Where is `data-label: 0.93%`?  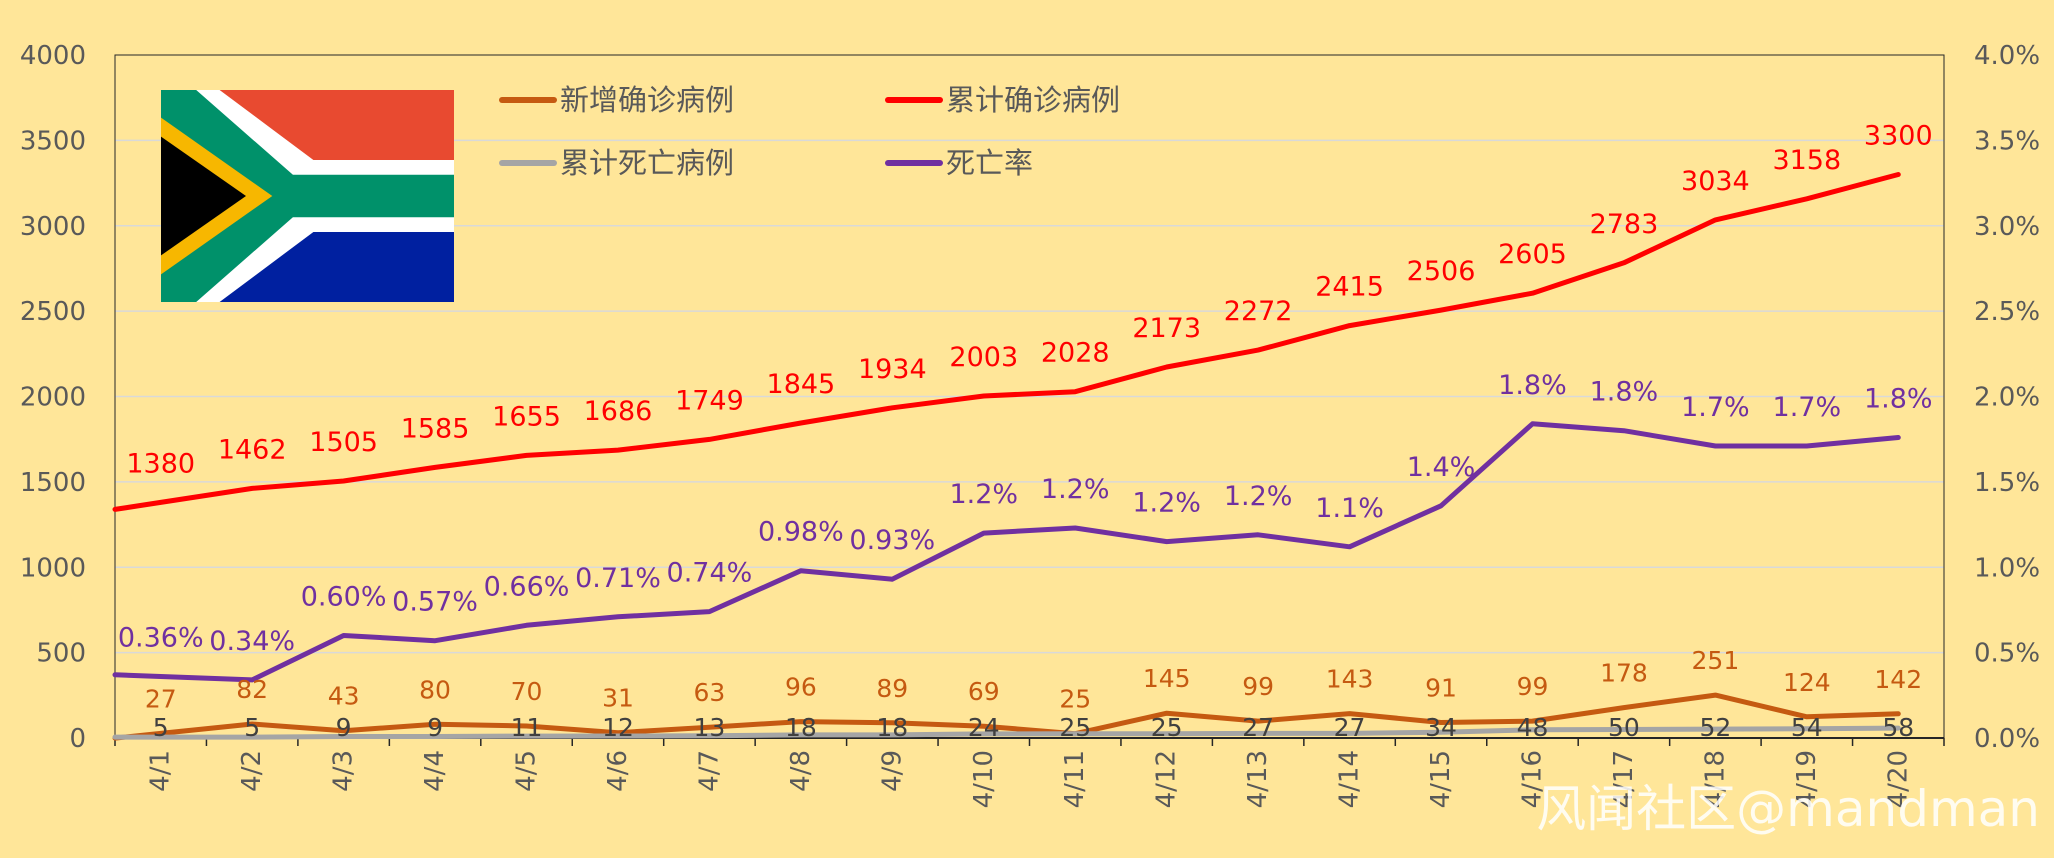
data-label: 0.93% is located at coordinates (892, 540).